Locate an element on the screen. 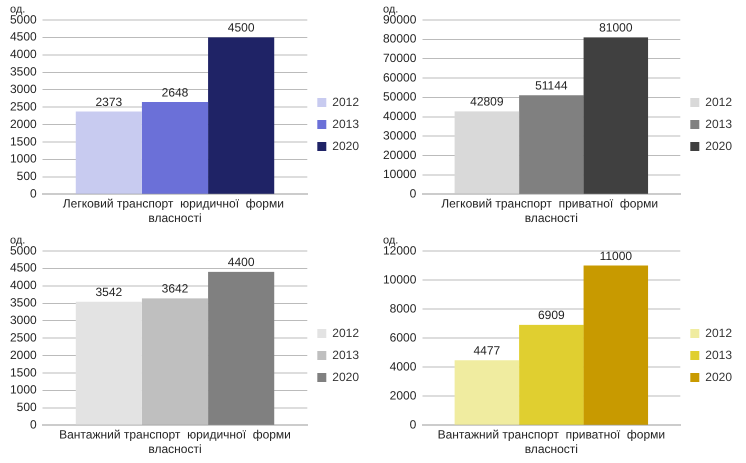 The height and width of the screenshot is (463, 746). x-tick-label: Вантажний транспорт юридичної форми власності is located at coordinates (175, 442).